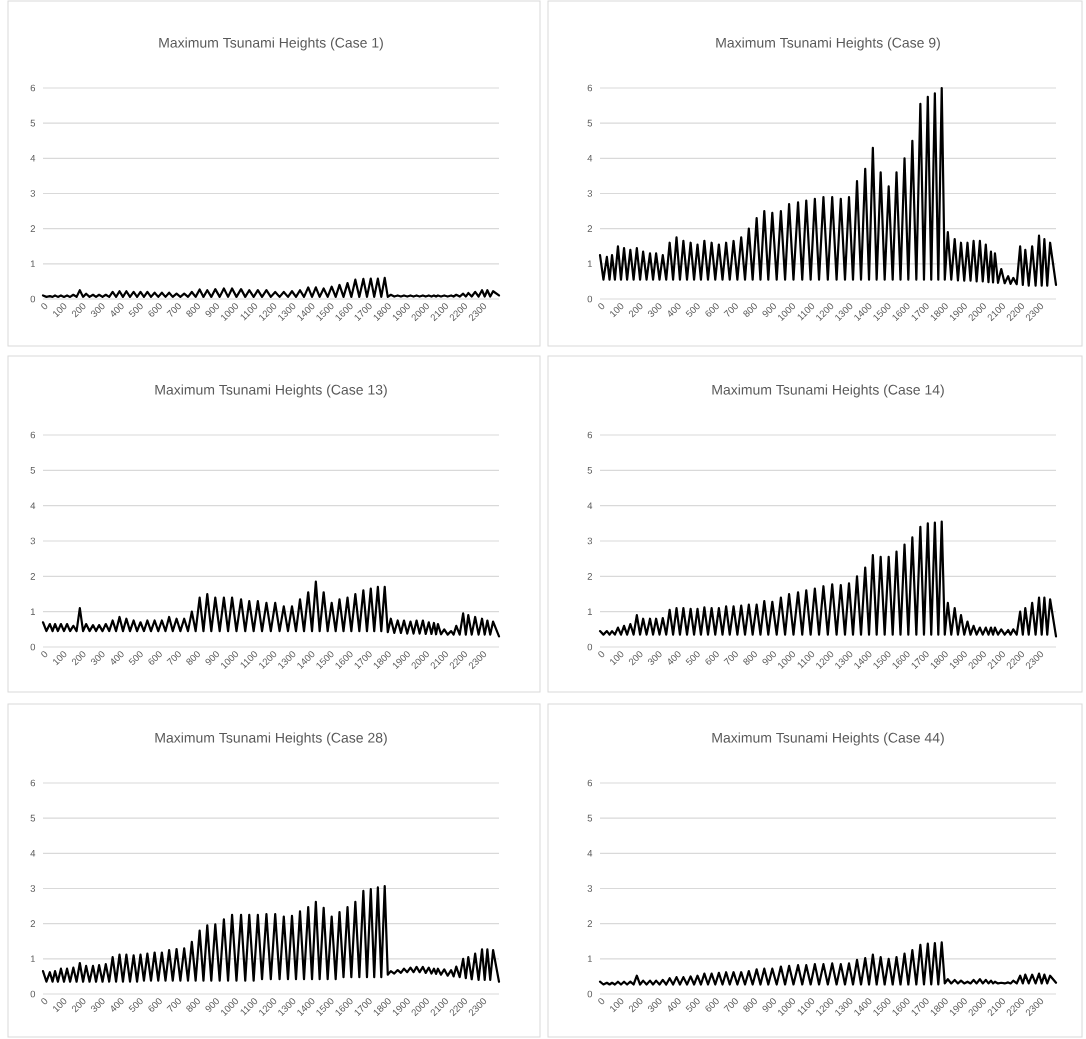 This screenshot has width=1086, height=1039. Describe the element at coordinates (271, 391) in the screenshot. I see `chart-title: Maximum Tsunami Heights (Case 13)` at that location.